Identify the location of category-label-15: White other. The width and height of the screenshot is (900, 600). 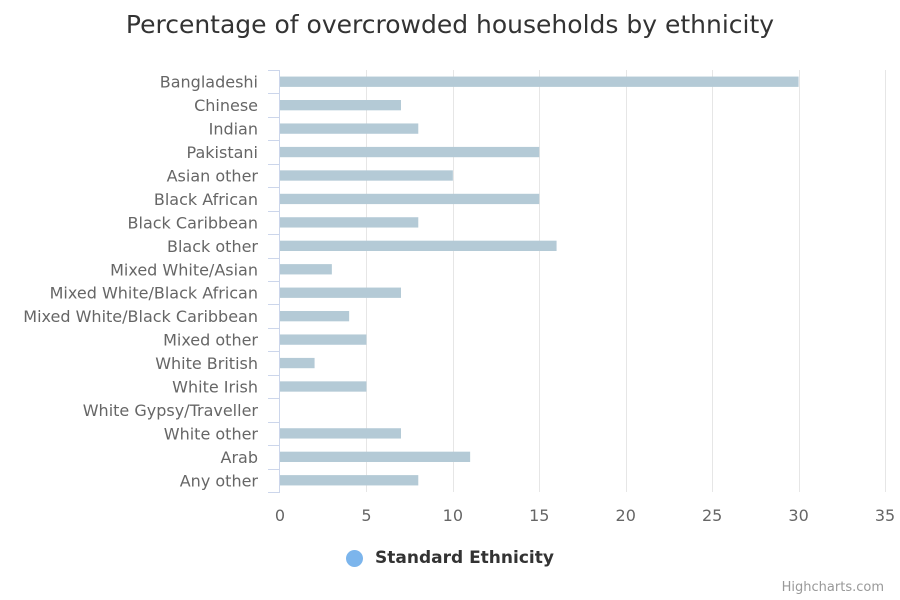
(211, 433).